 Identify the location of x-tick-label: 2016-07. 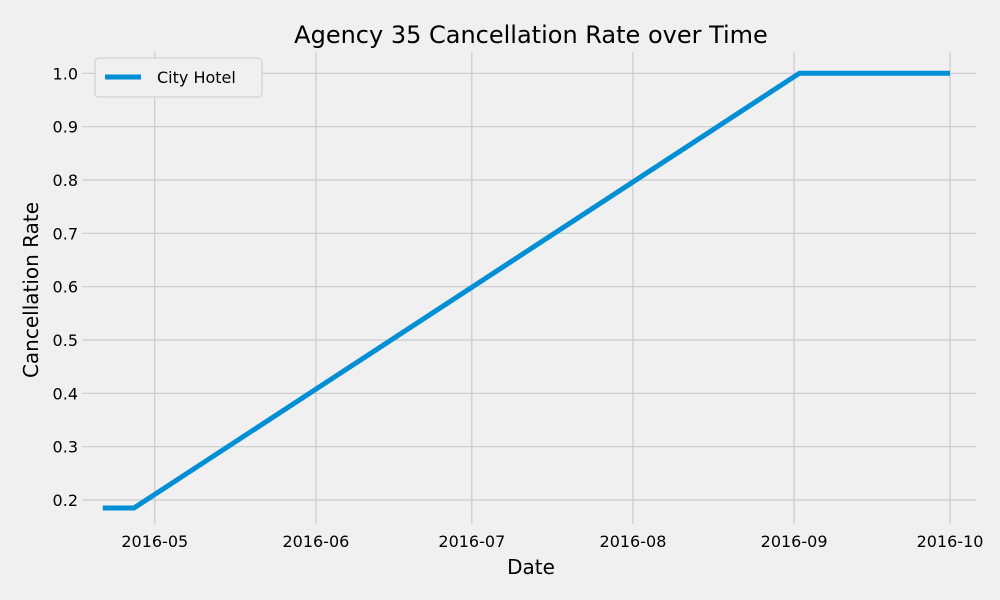
(471, 541).